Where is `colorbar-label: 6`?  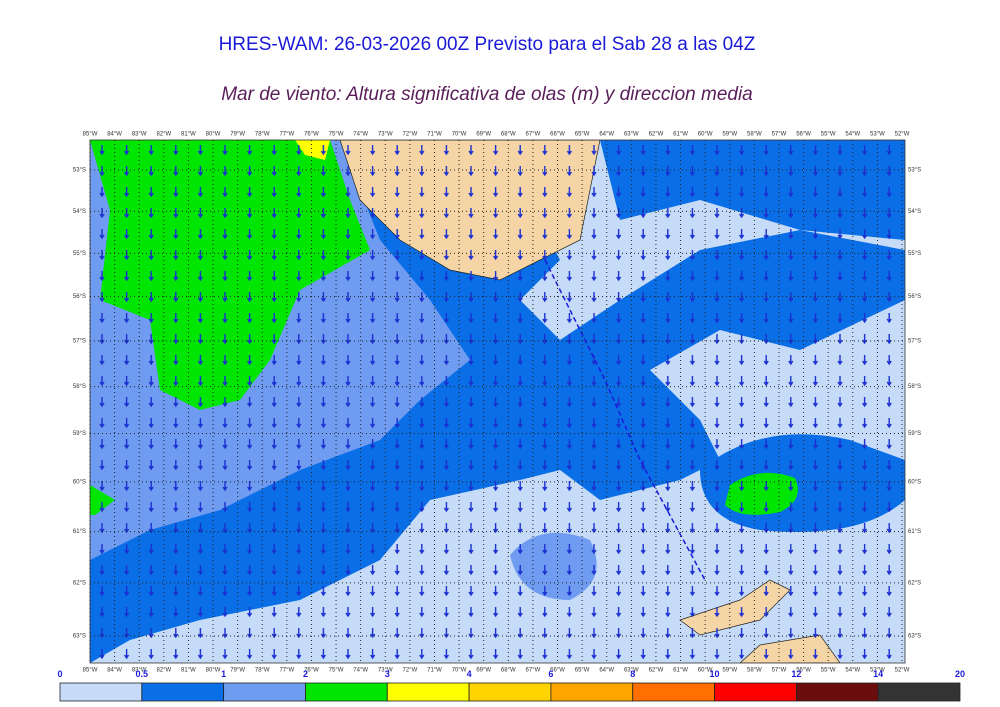
colorbar-label: 6 is located at coordinates (550, 674).